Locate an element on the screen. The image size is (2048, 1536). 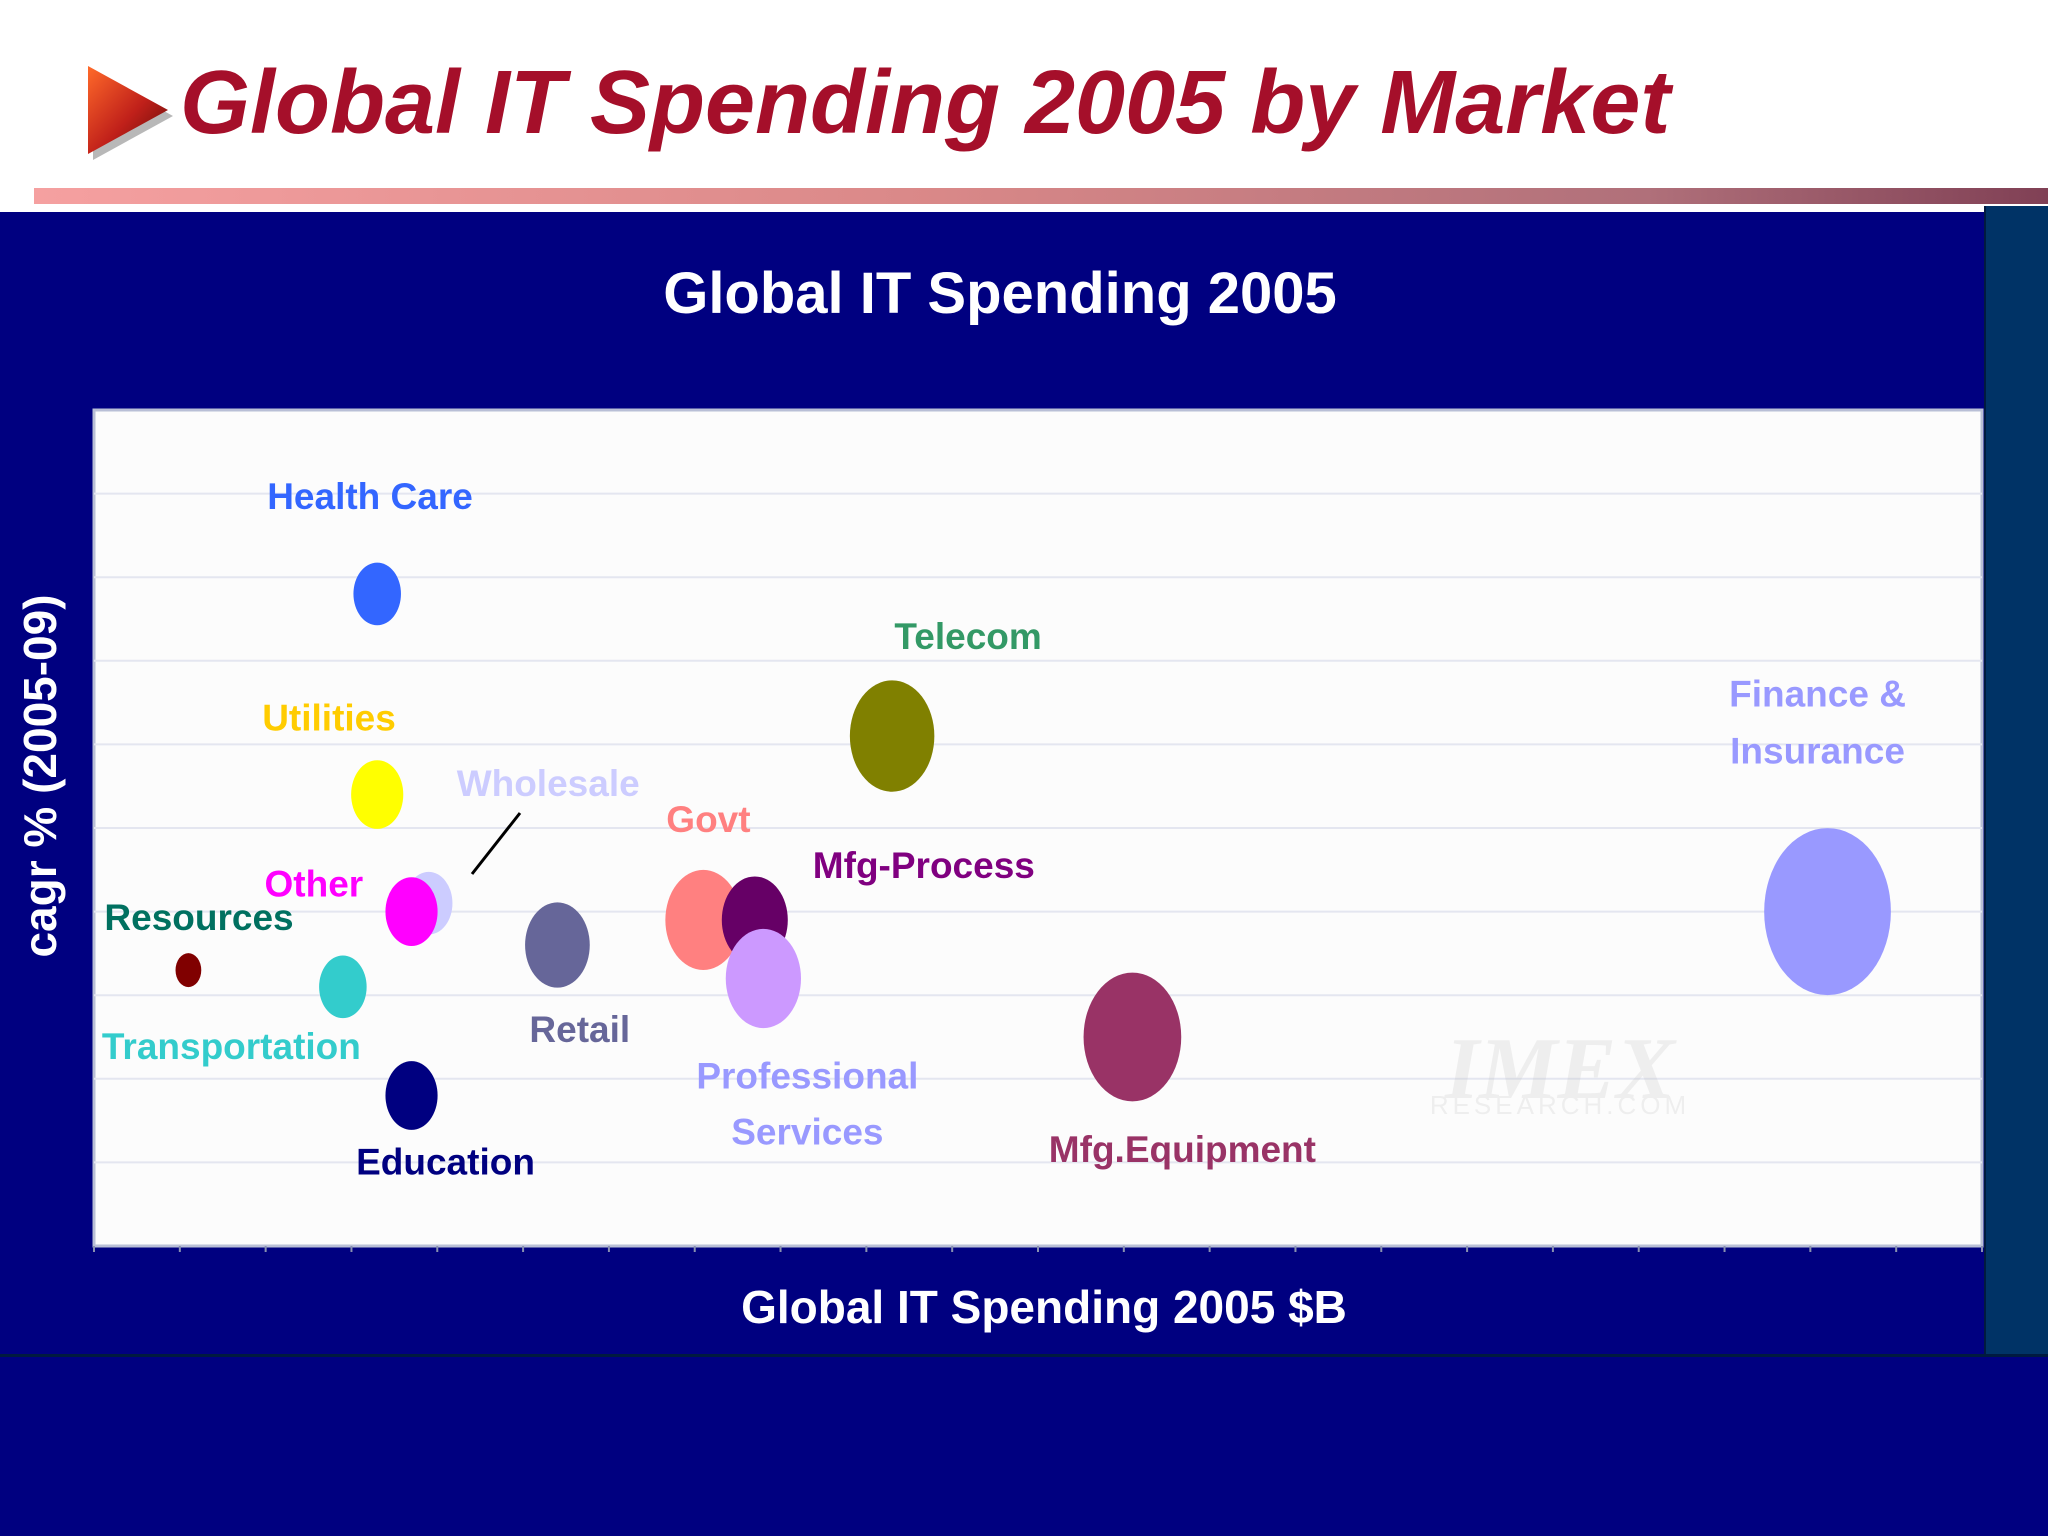
watermark-logo: IMEX is located at coordinates (1560, 1069).